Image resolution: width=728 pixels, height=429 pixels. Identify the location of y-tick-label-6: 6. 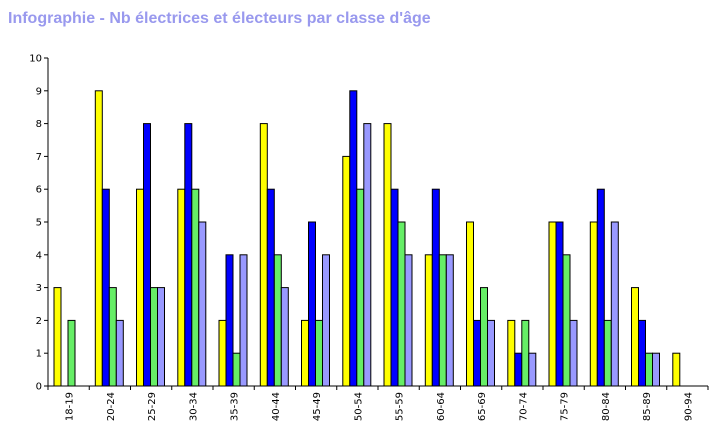
(39, 190).